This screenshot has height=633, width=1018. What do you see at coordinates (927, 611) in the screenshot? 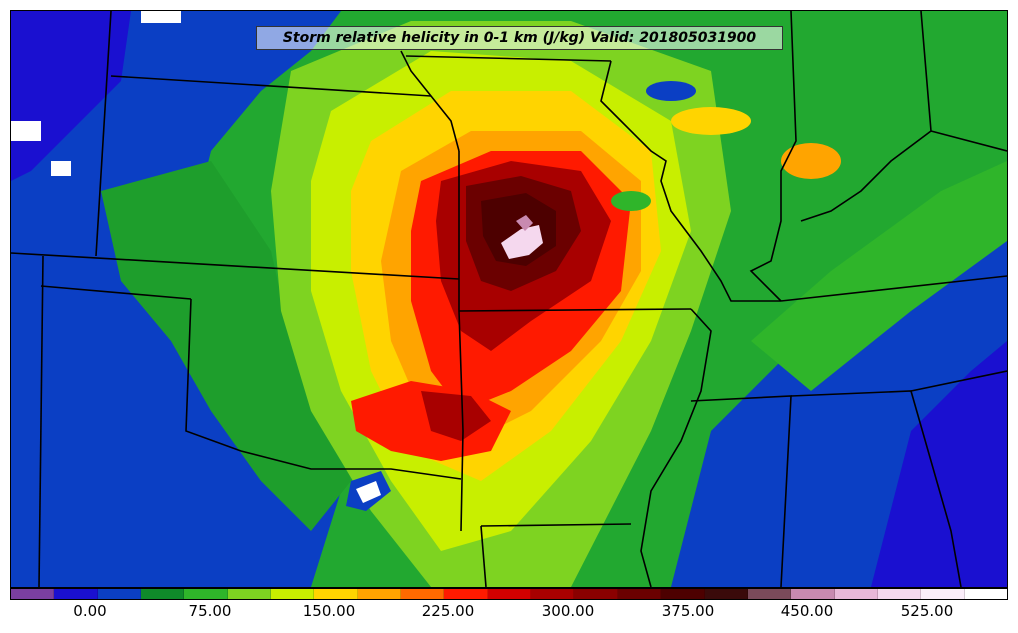
I see `colorbar-tick-label: 525.00` at bounding box center [927, 611].